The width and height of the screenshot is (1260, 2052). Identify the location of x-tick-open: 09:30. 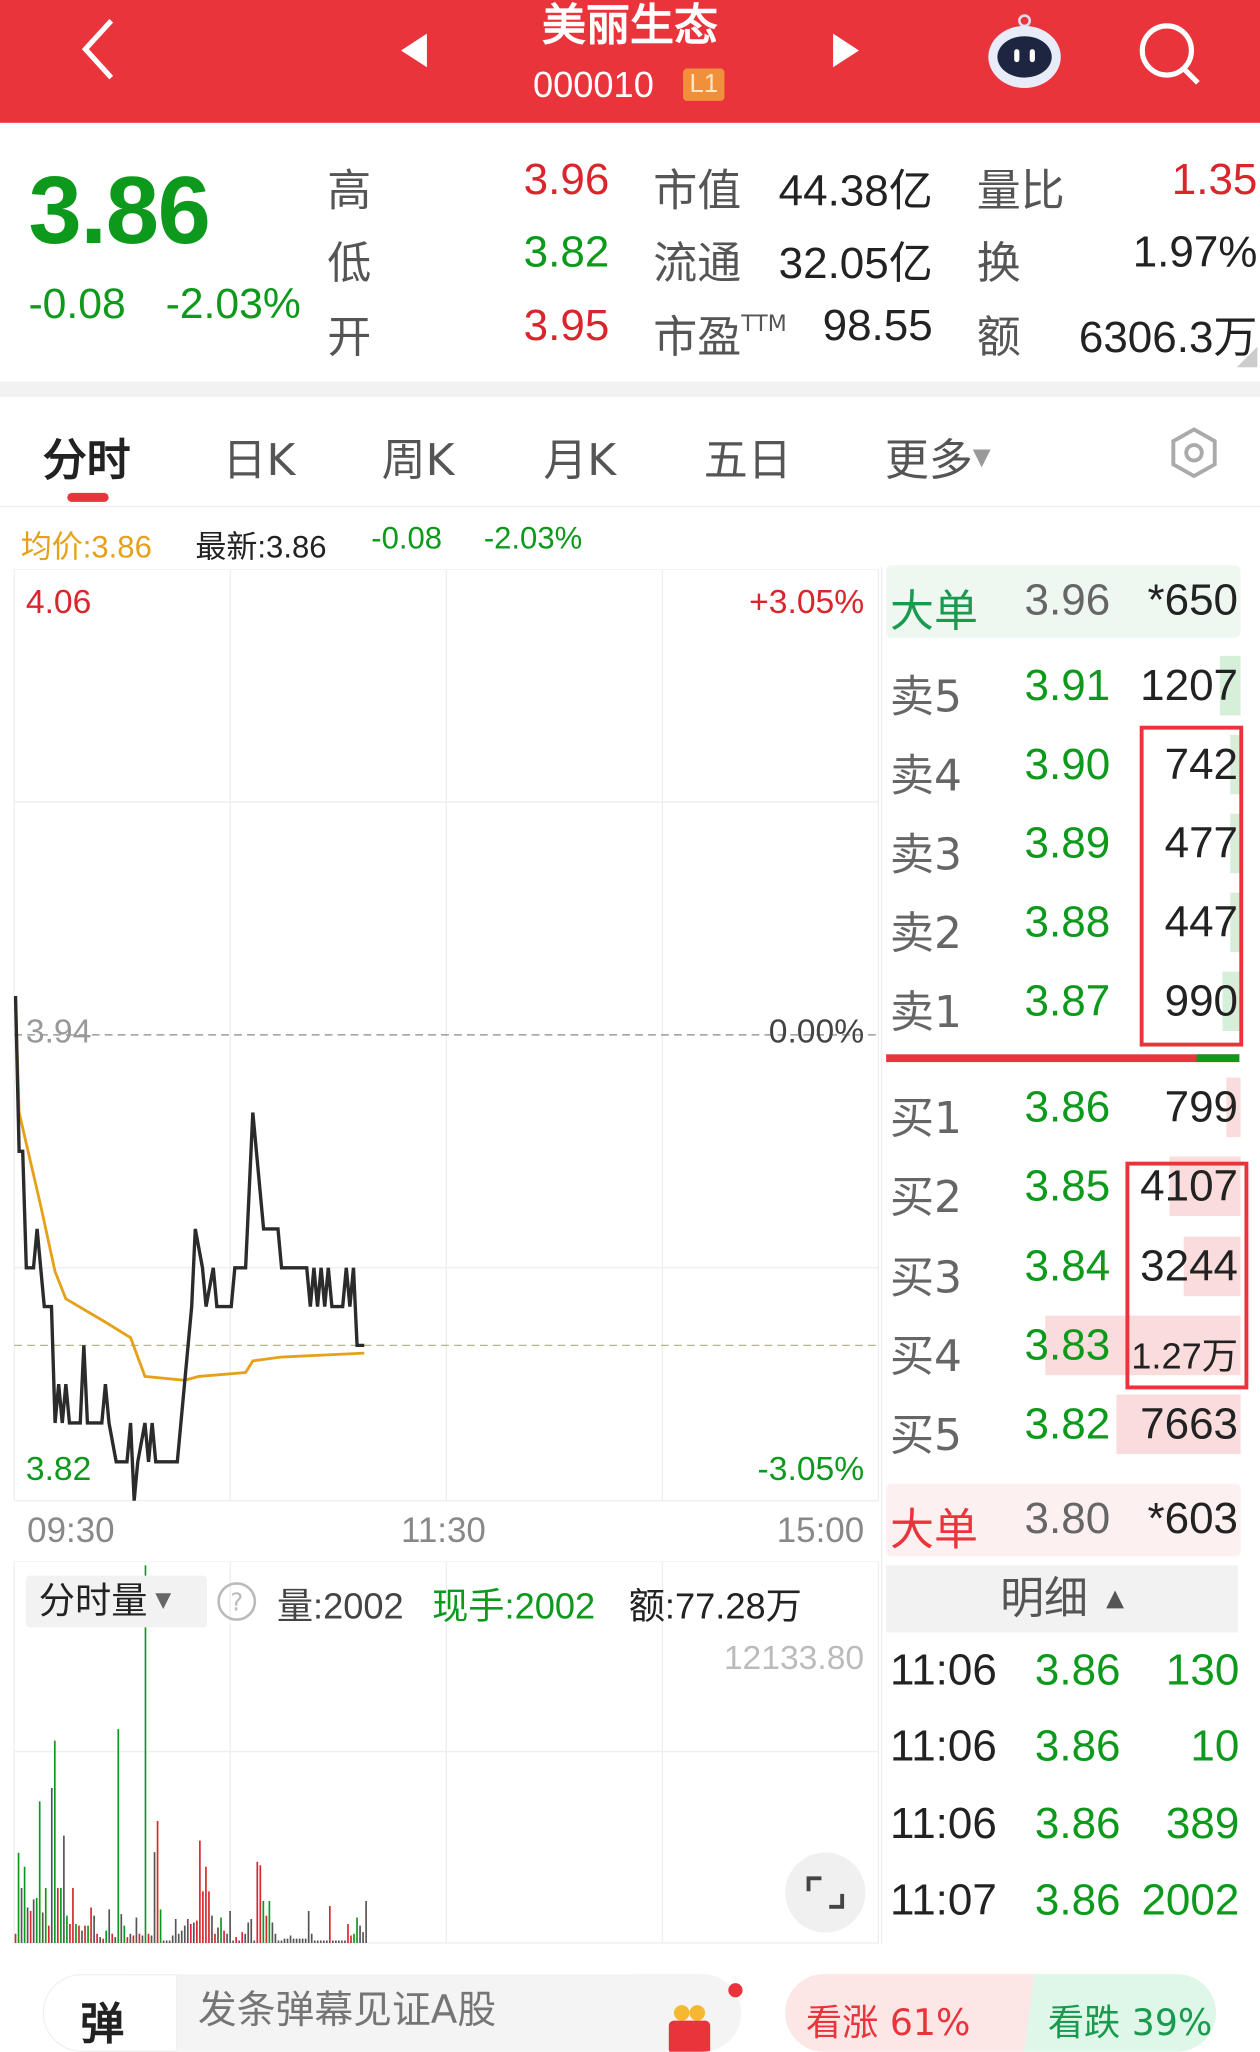
(70, 1531).